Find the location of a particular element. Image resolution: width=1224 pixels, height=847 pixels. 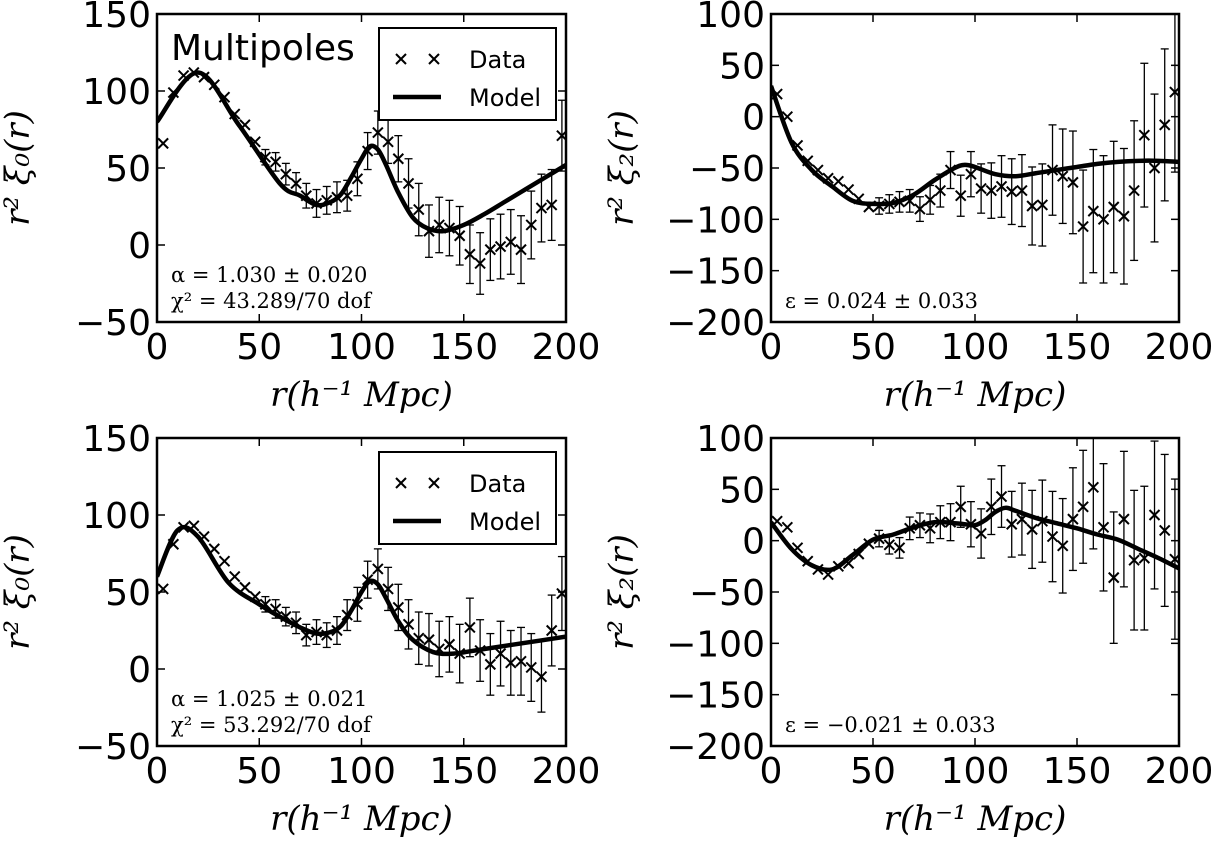

x-tick-label: 50 is located at coordinates (873, 771).